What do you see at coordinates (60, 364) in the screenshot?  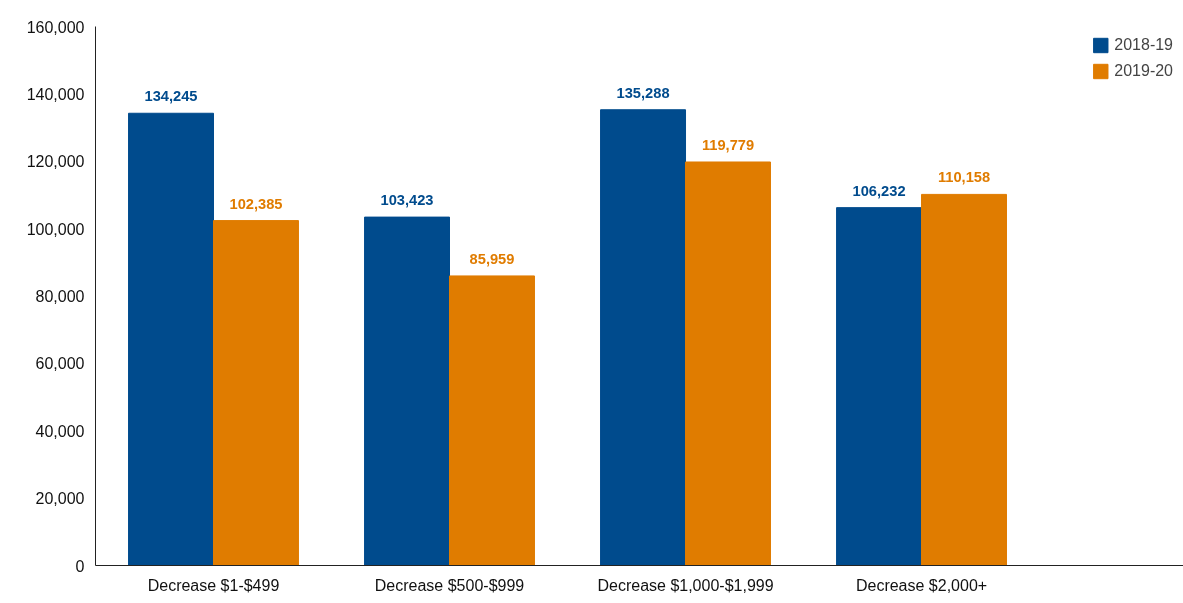 I see `y-tick-label: 60,000` at bounding box center [60, 364].